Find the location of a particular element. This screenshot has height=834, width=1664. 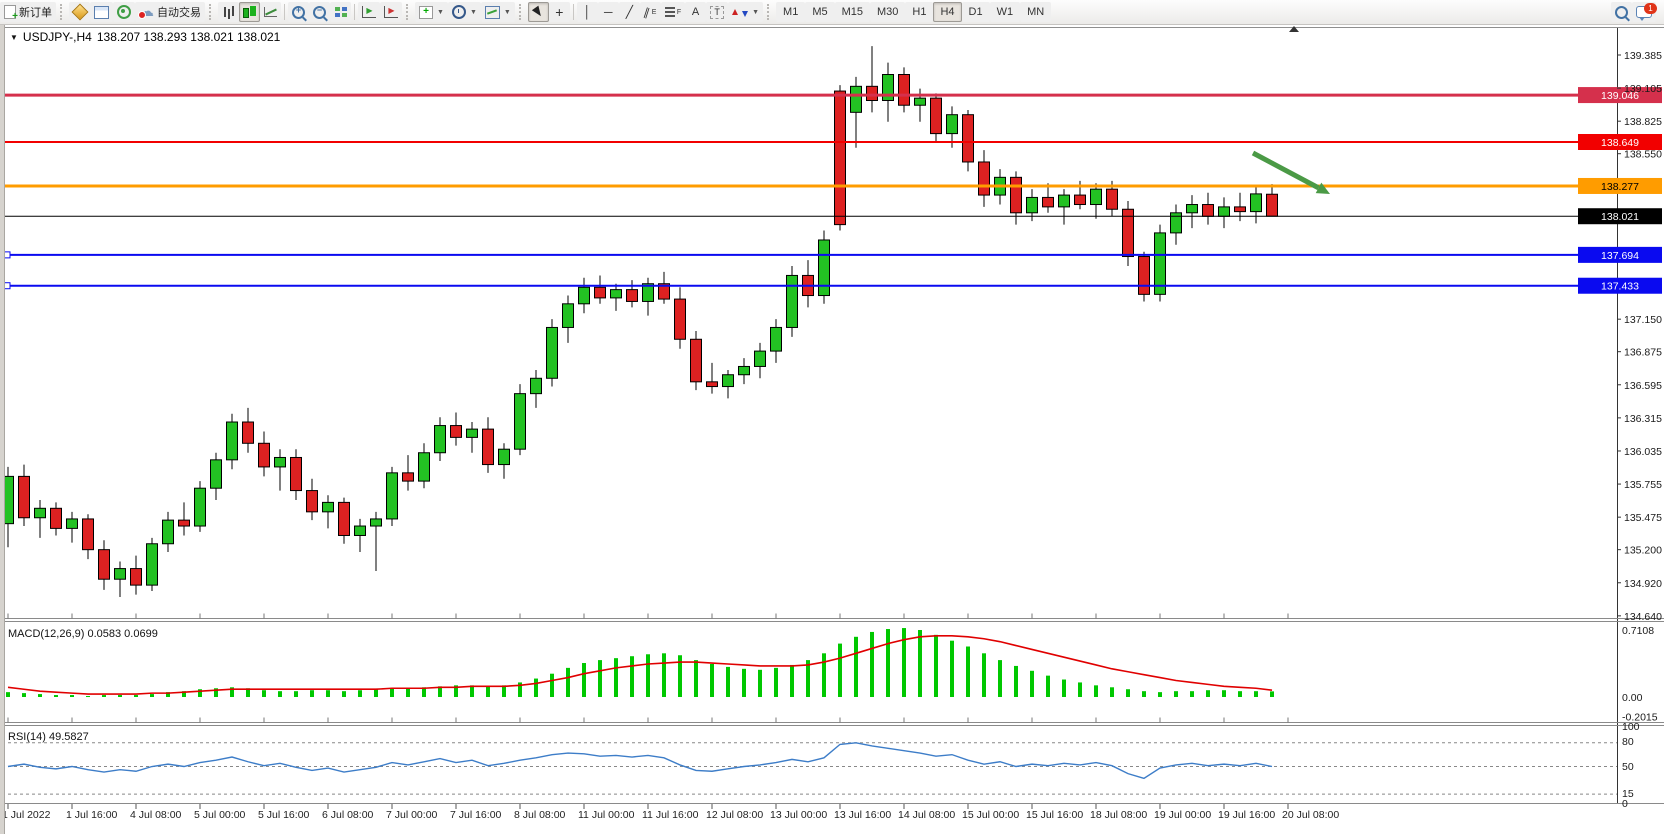

vertical-line-icon: │ is located at coordinates (587, 12).